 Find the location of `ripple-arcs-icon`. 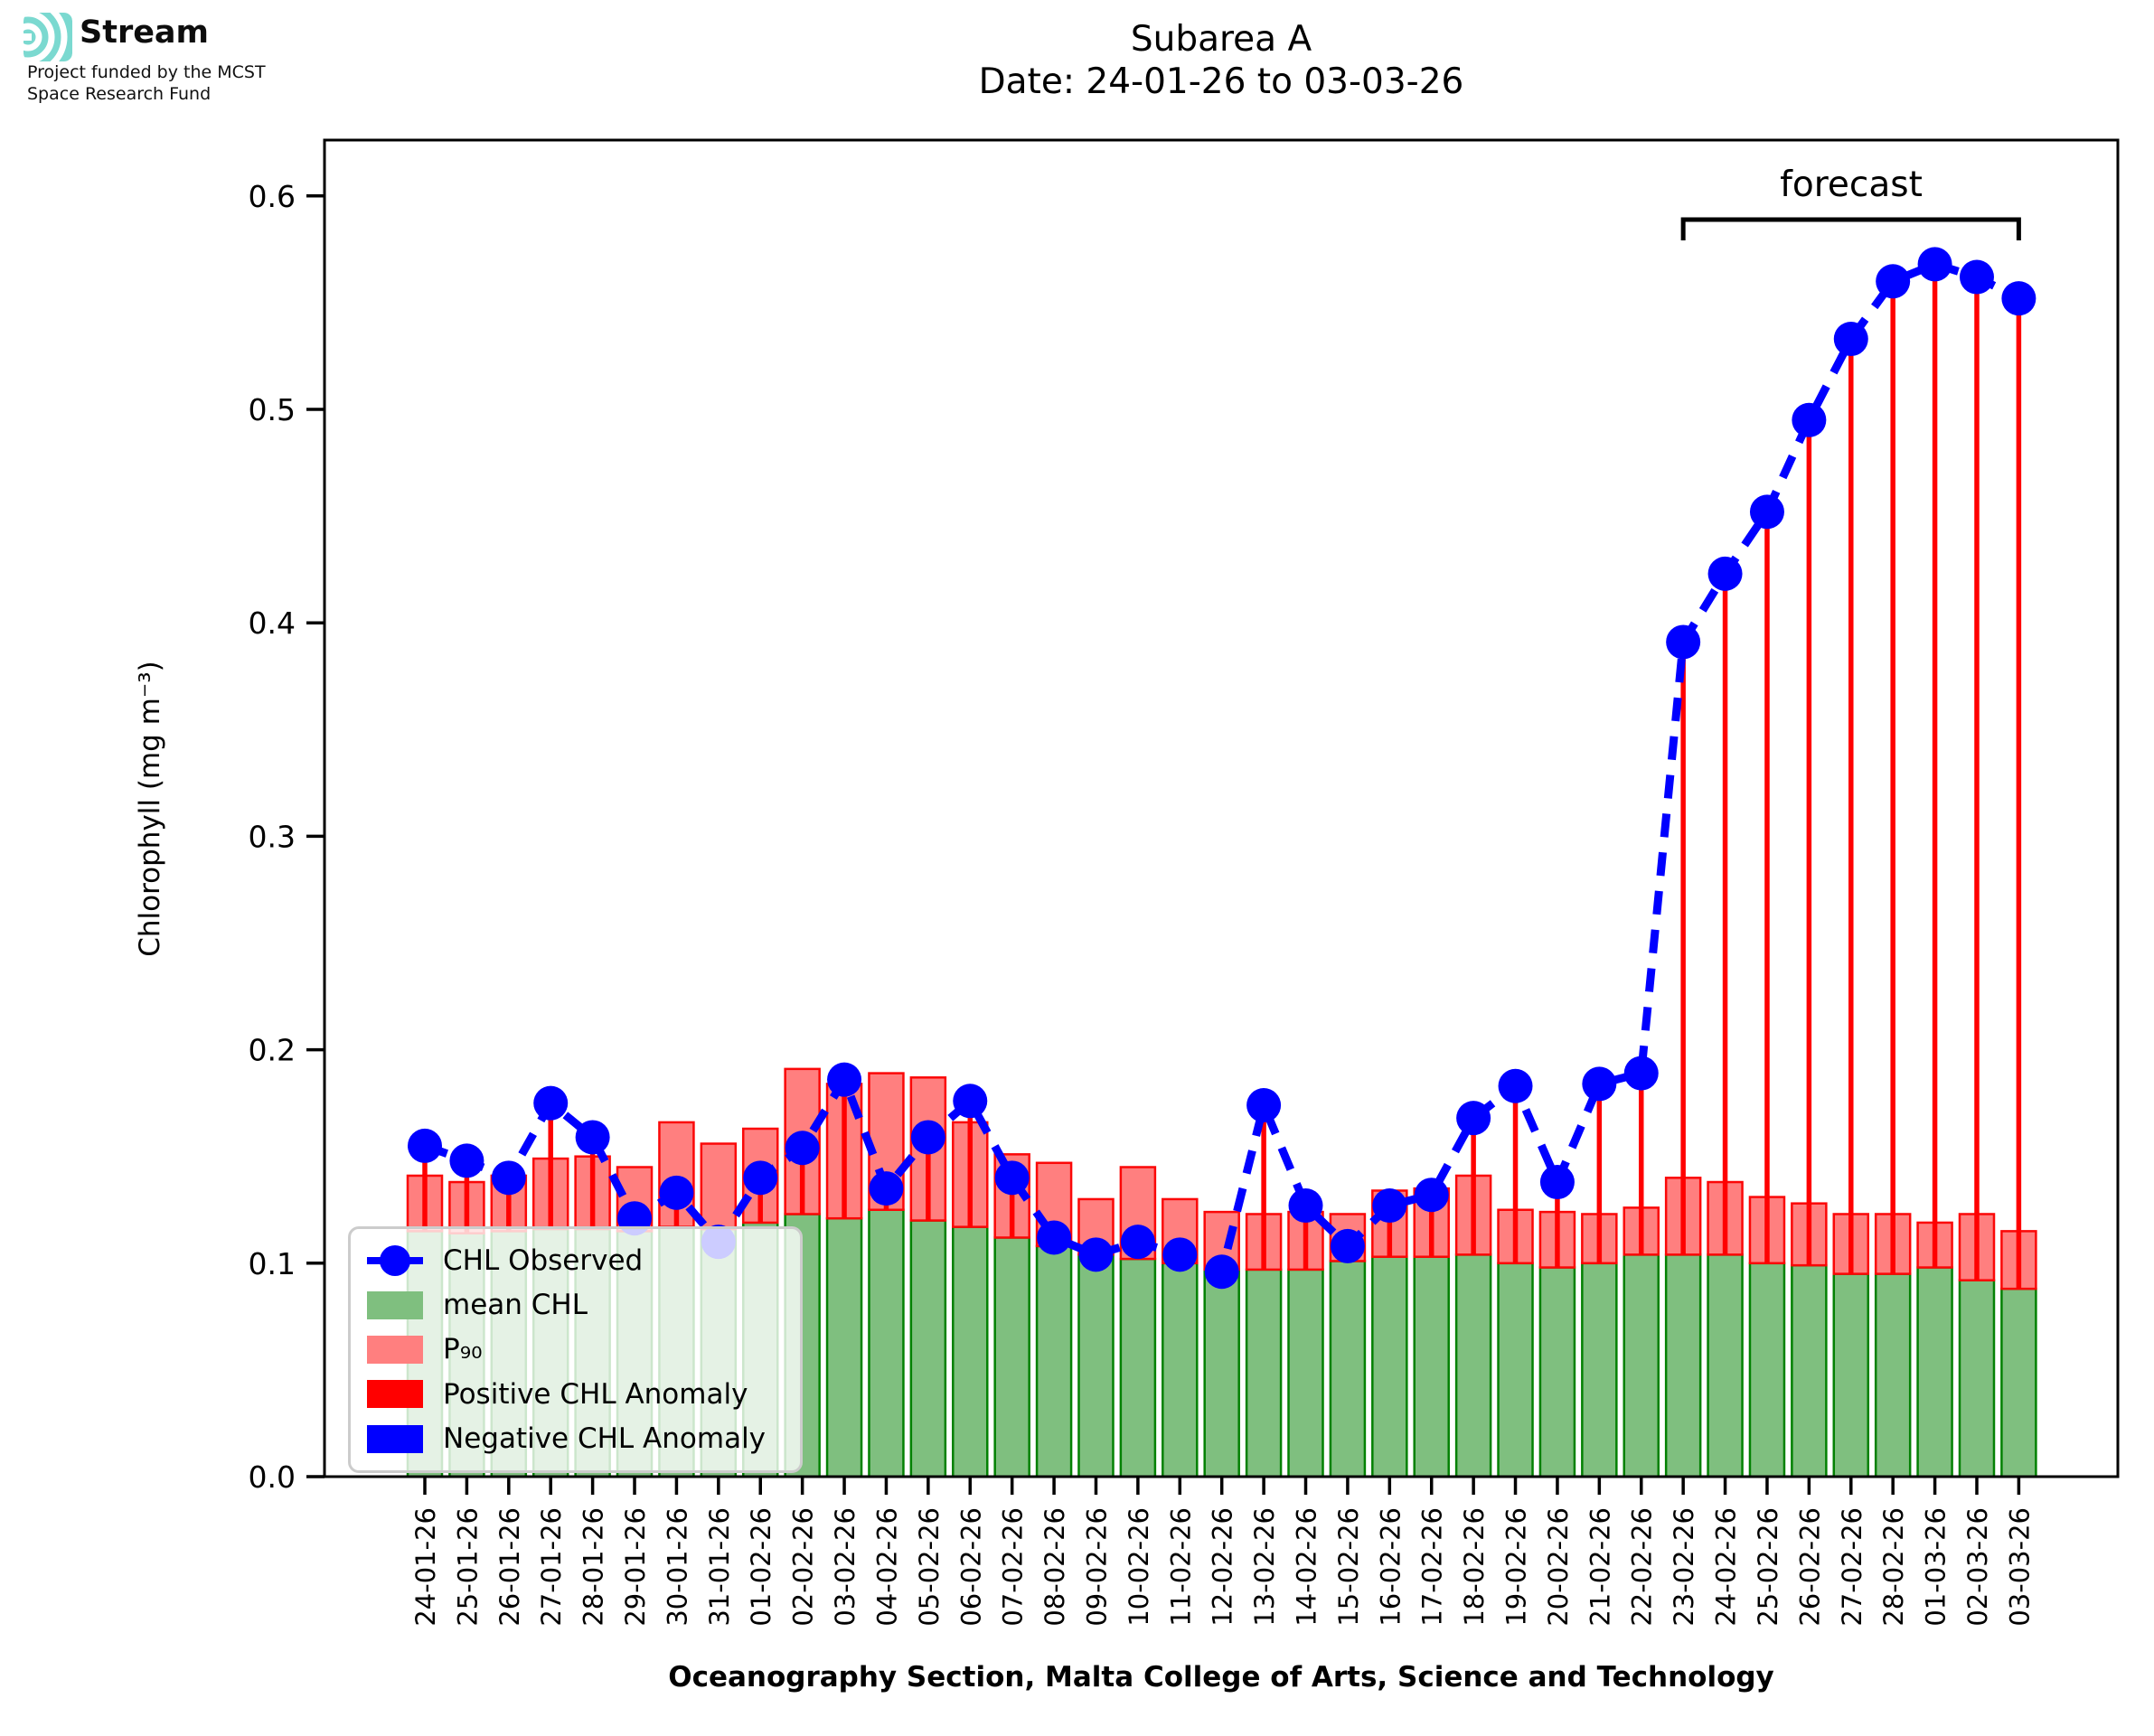

ripple-arcs-icon is located at coordinates (48, 37).